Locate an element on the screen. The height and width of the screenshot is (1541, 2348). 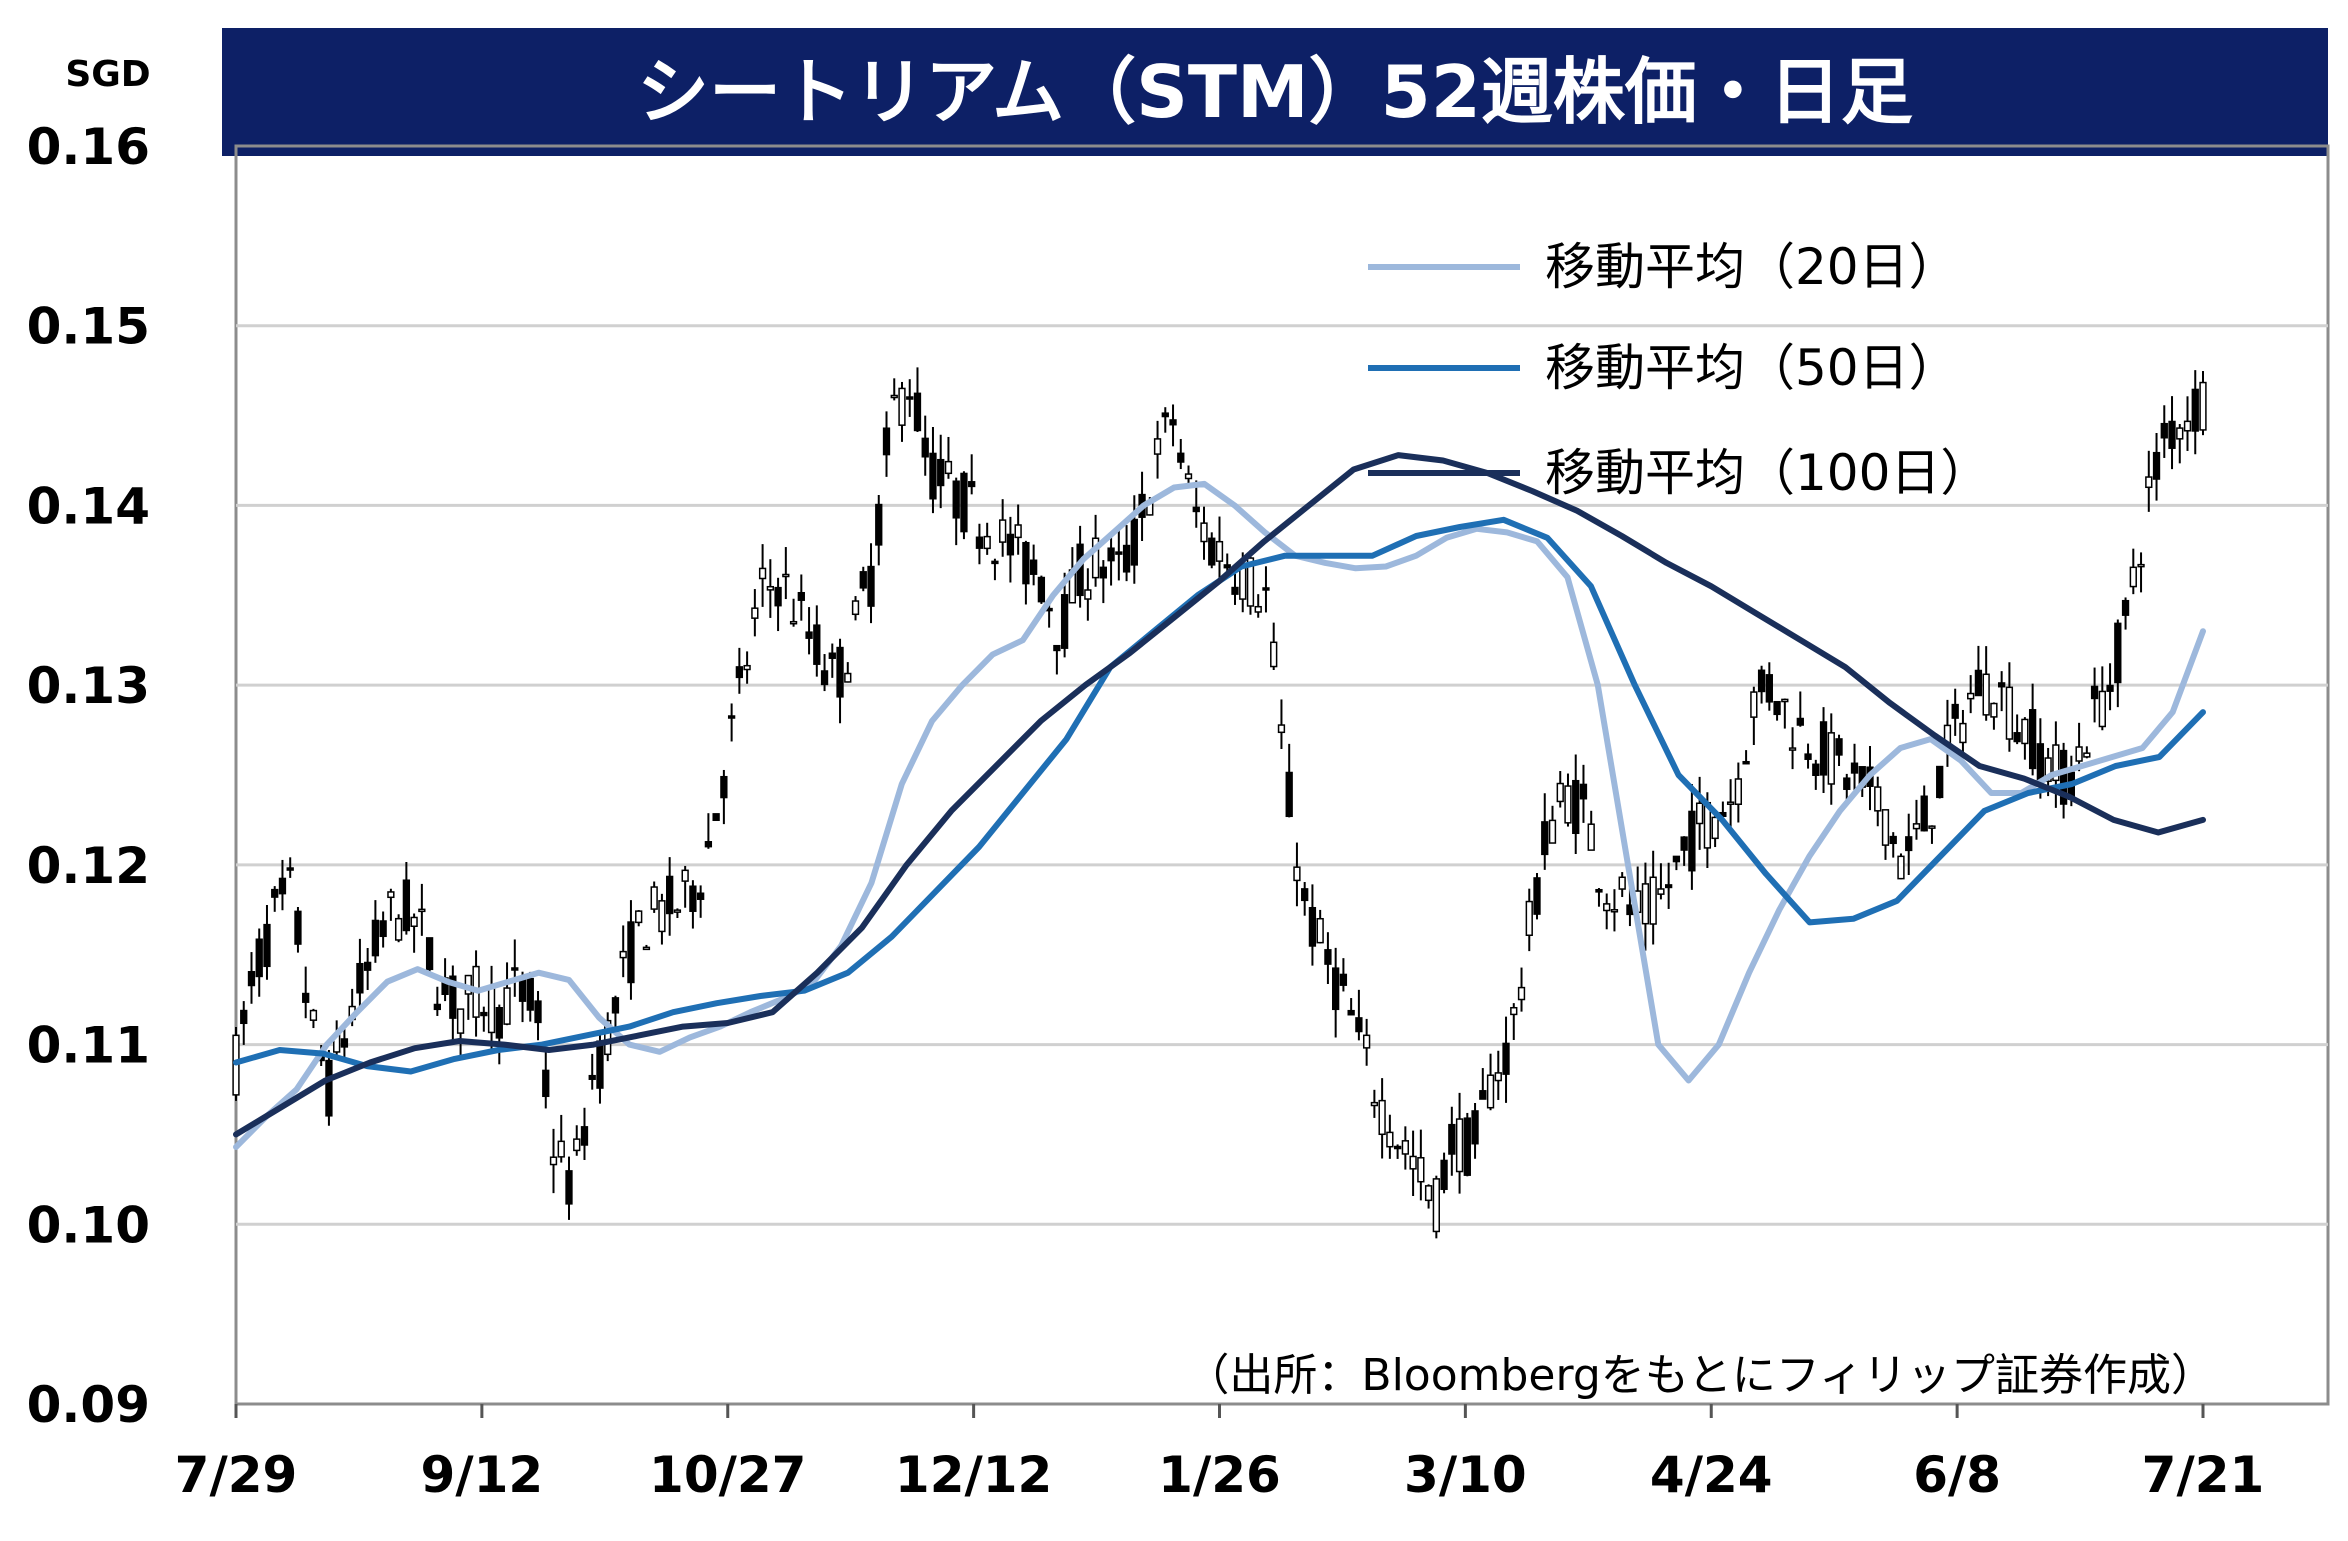
x-tick-label: 1/26 is located at coordinates (1219, 1475).